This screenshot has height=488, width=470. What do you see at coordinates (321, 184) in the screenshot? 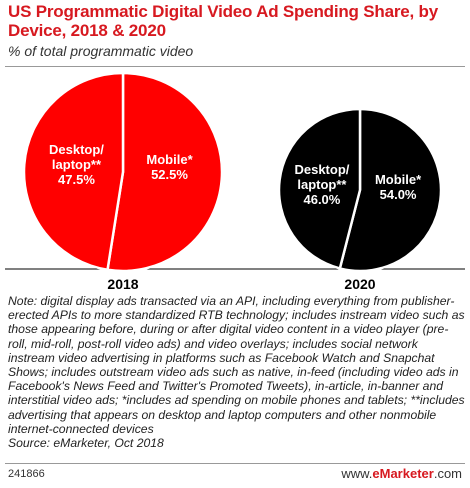
I see `label-desktop-2020: Desktop/laptop** 46.0%` at bounding box center [321, 184].